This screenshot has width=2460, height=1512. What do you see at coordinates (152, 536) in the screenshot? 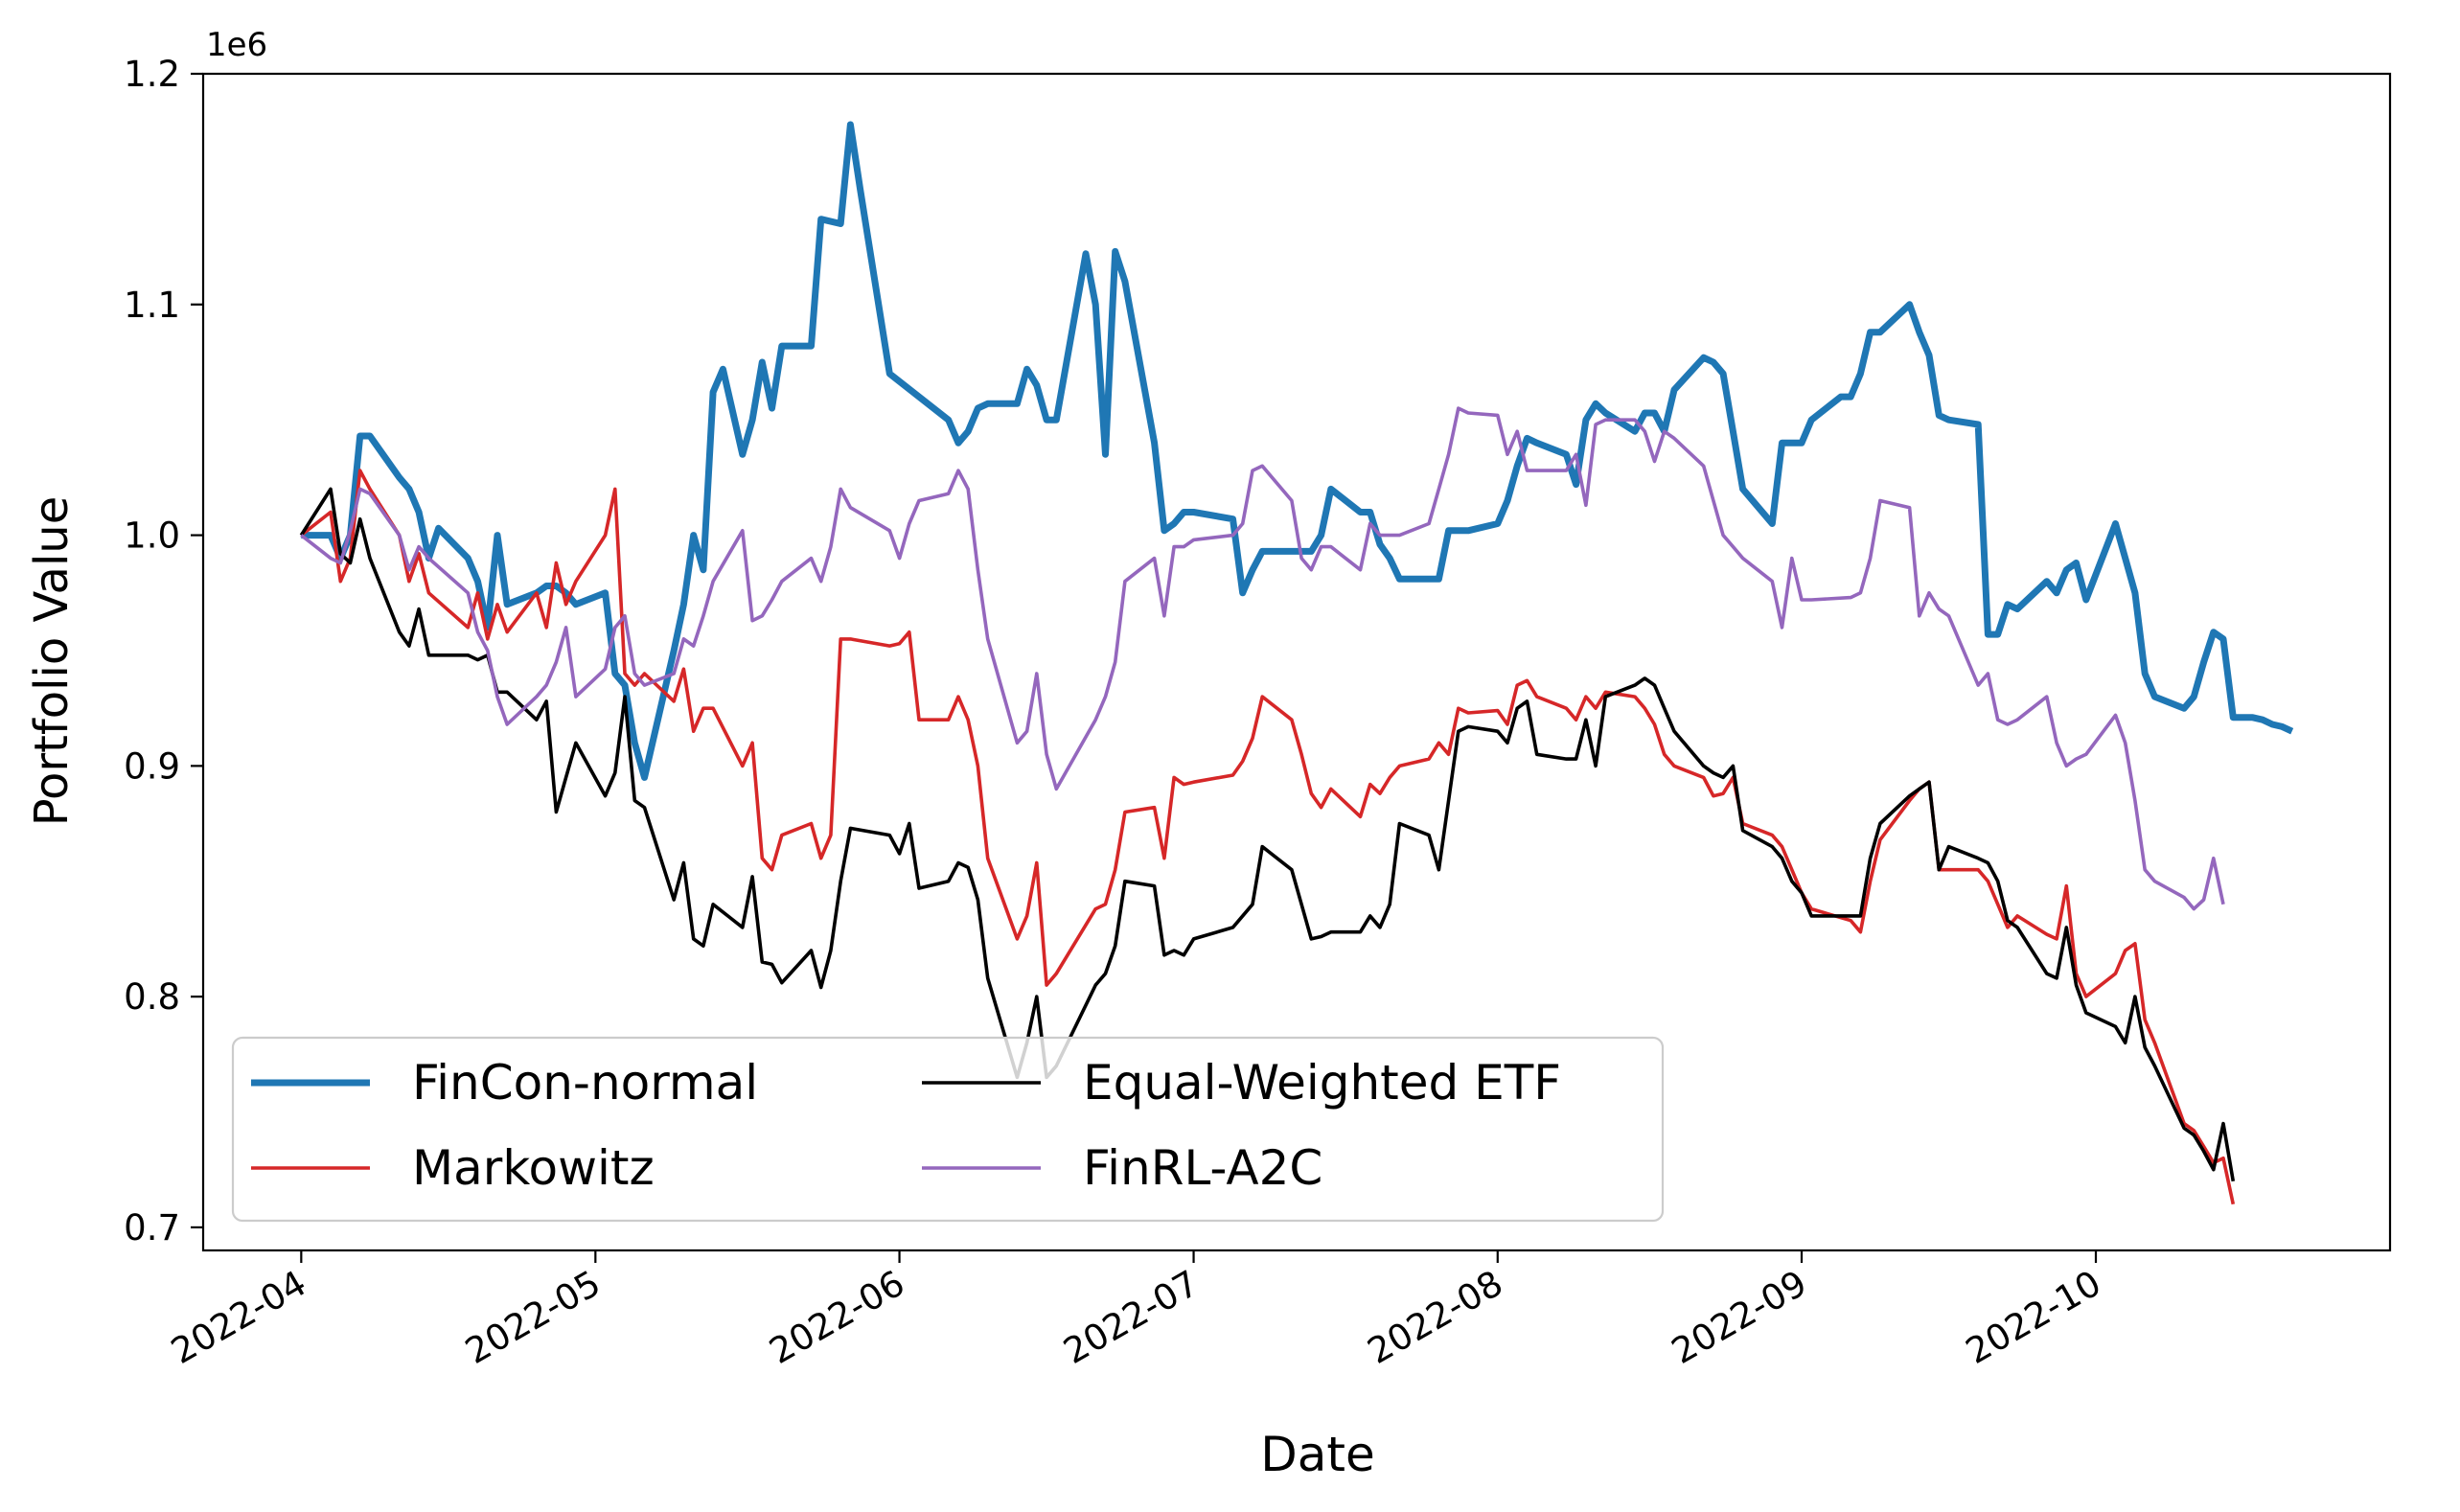
I see `y-tick-label: 1.0` at bounding box center [152, 536].